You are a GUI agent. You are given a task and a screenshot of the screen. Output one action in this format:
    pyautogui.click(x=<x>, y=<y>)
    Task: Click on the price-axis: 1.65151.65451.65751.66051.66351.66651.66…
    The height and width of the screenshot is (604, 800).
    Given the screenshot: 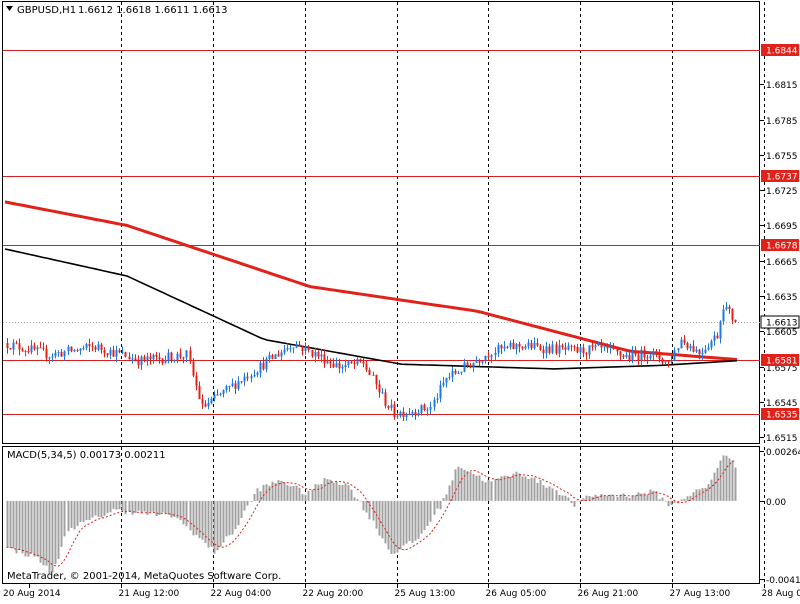 What is the action you would take?
    pyautogui.click(x=779, y=244)
    